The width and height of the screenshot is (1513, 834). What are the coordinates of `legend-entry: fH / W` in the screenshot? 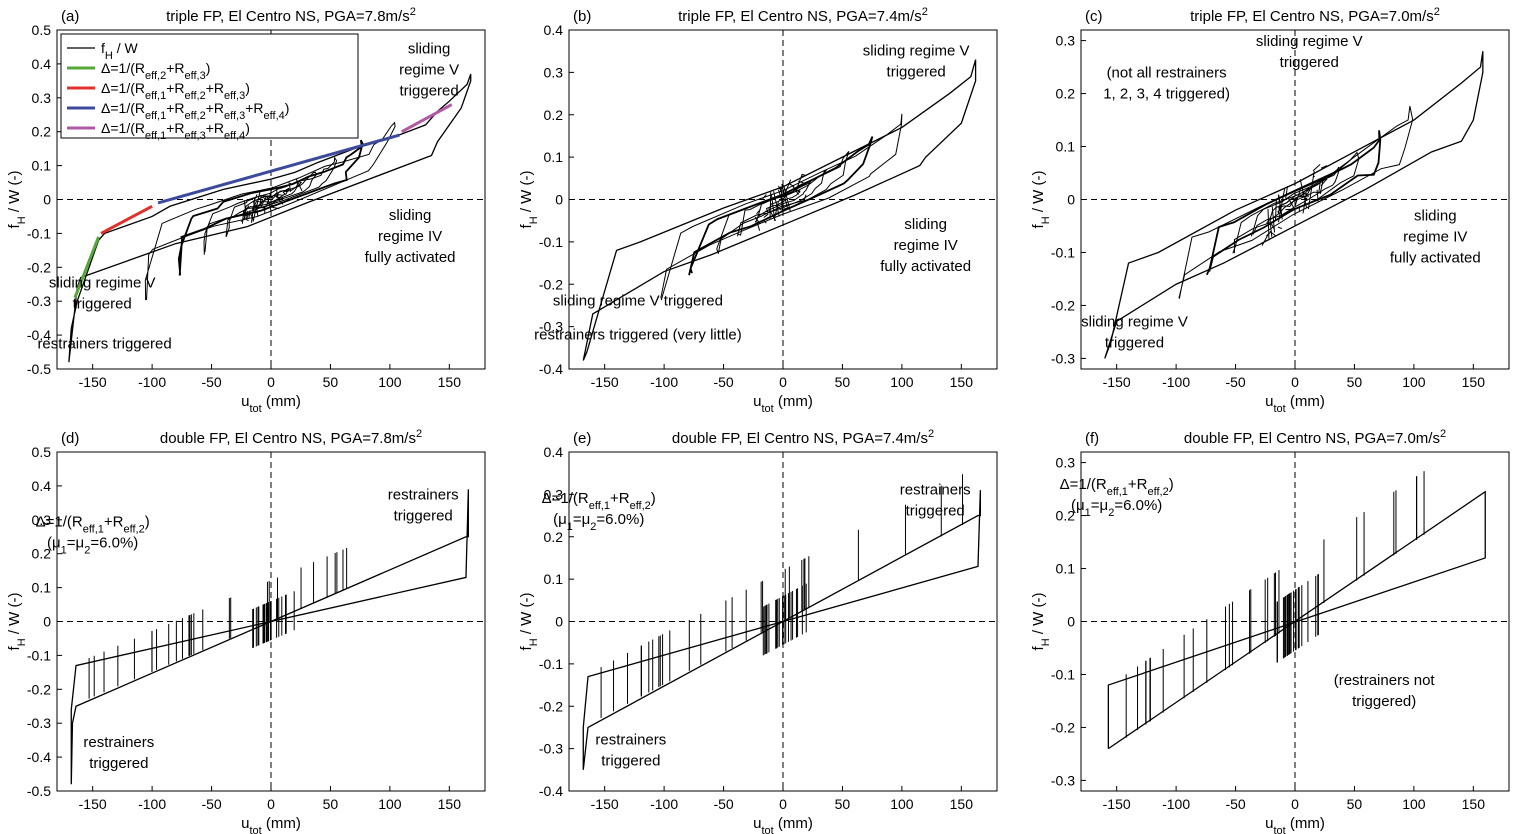 It's located at (120, 51).